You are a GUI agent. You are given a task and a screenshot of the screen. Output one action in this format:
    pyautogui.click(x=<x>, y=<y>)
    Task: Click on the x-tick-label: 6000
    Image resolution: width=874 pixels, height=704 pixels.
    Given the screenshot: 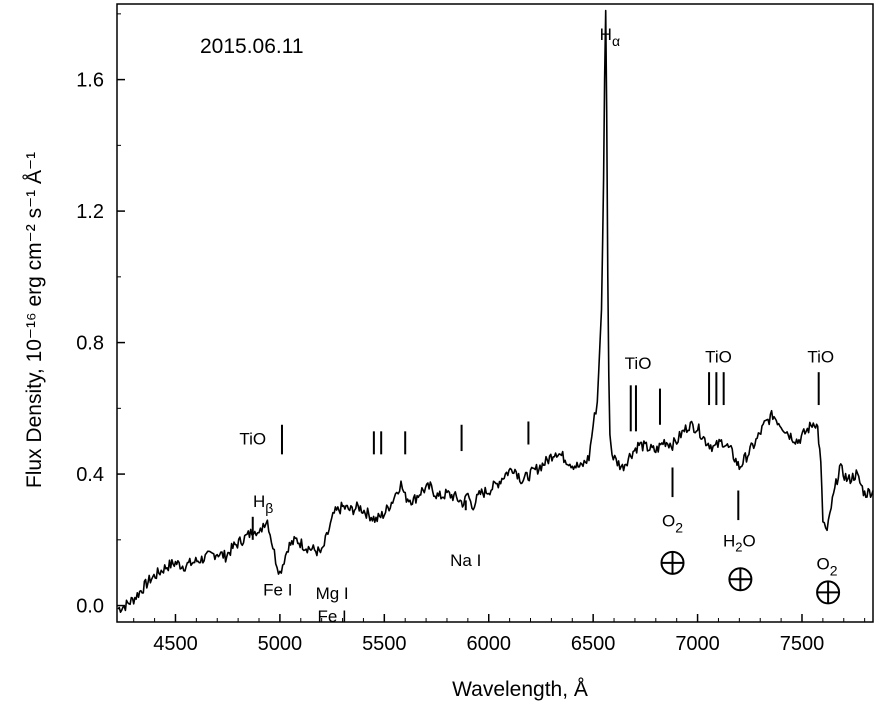 What is the action you would take?
    pyautogui.click(x=488, y=644)
    